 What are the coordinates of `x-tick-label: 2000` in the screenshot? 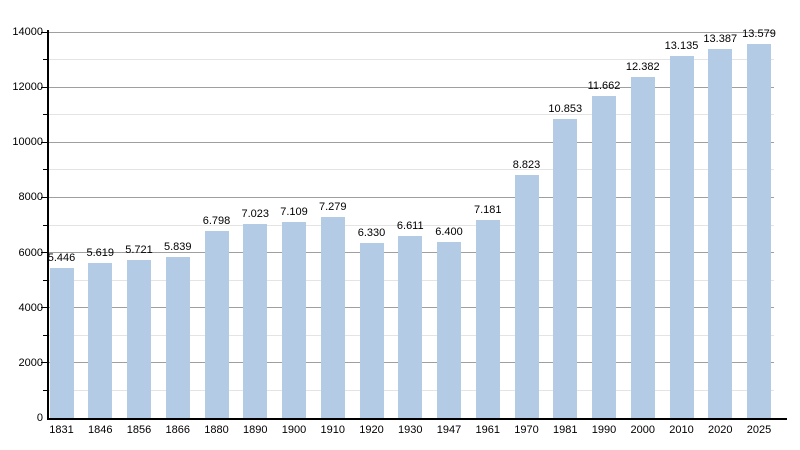 It's located at (642, 430).